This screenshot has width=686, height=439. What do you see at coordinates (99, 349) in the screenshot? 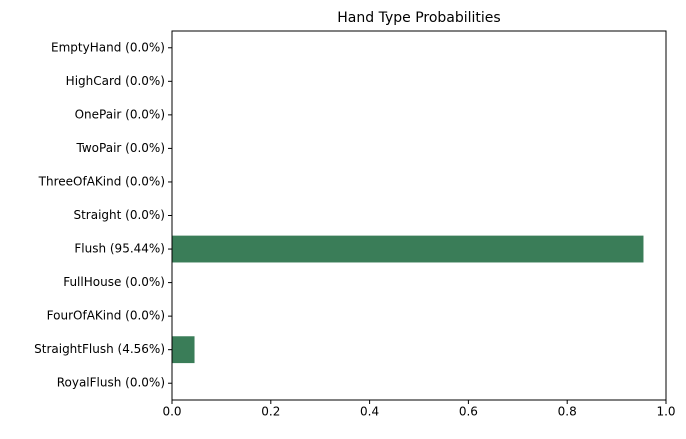
I see `y-tick-label: StraightFlush (4.56%)` at bounding box center [99, 349].